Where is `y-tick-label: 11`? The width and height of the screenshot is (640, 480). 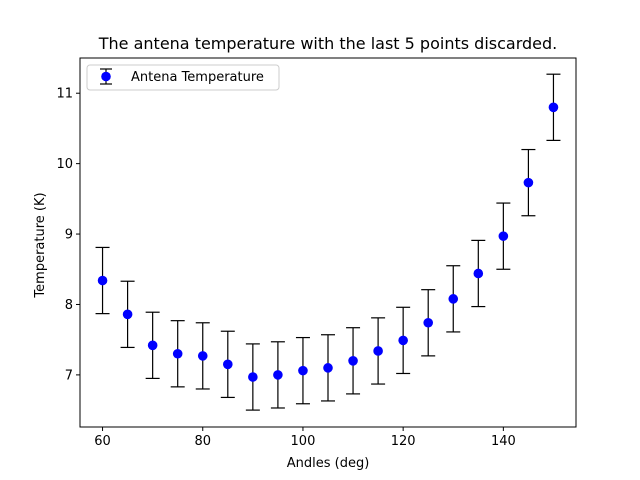 y-tick-label: 11 is located at coordinates (64, 94).